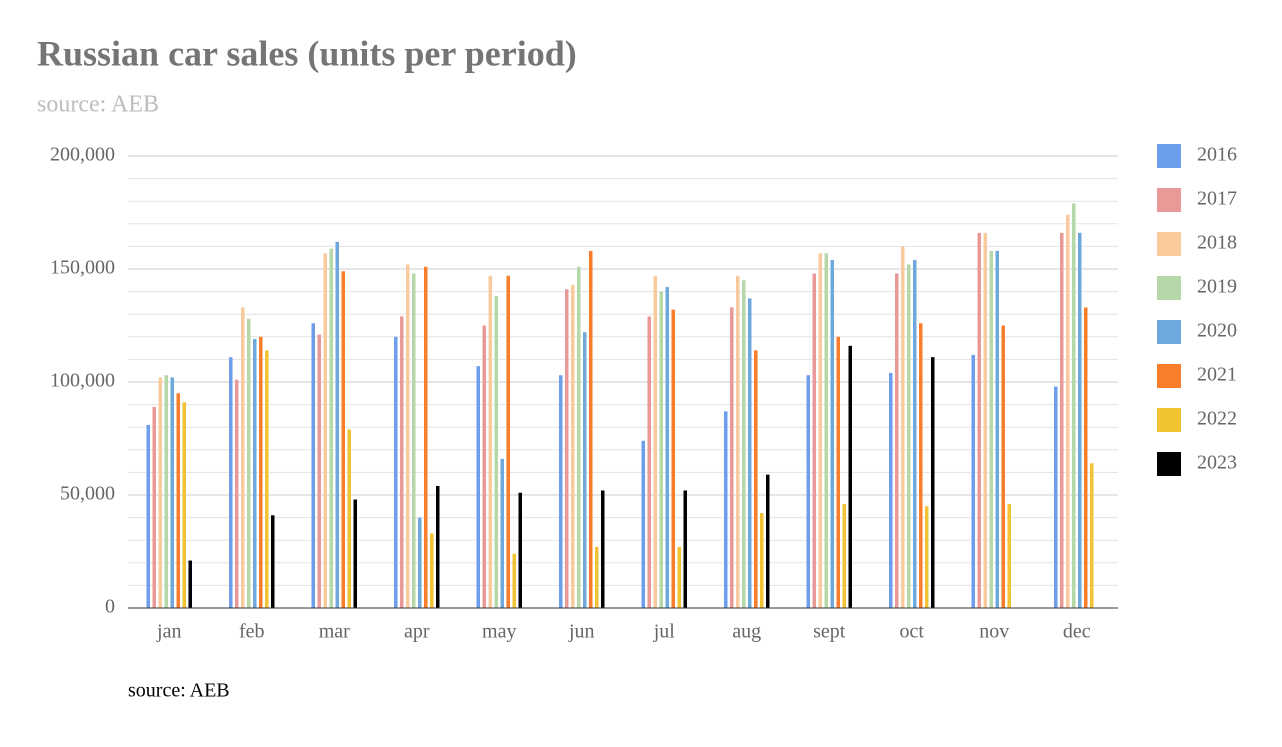  What do you see at coordinates (98, 105) in the screenshot?
I see `chart-subtitle: source: AEB` at bounding box center [98, 105].